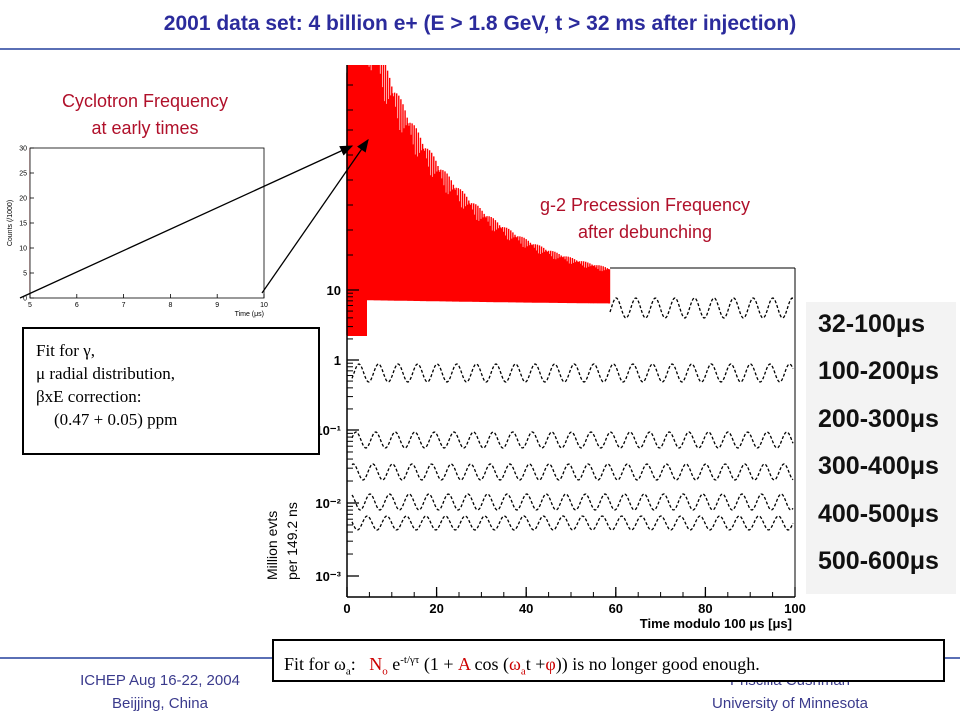 Image resolution: width=960 pixels, height=720 pixels. I want to click on y-tick-label: 10⁻¹, so click(328, 430).